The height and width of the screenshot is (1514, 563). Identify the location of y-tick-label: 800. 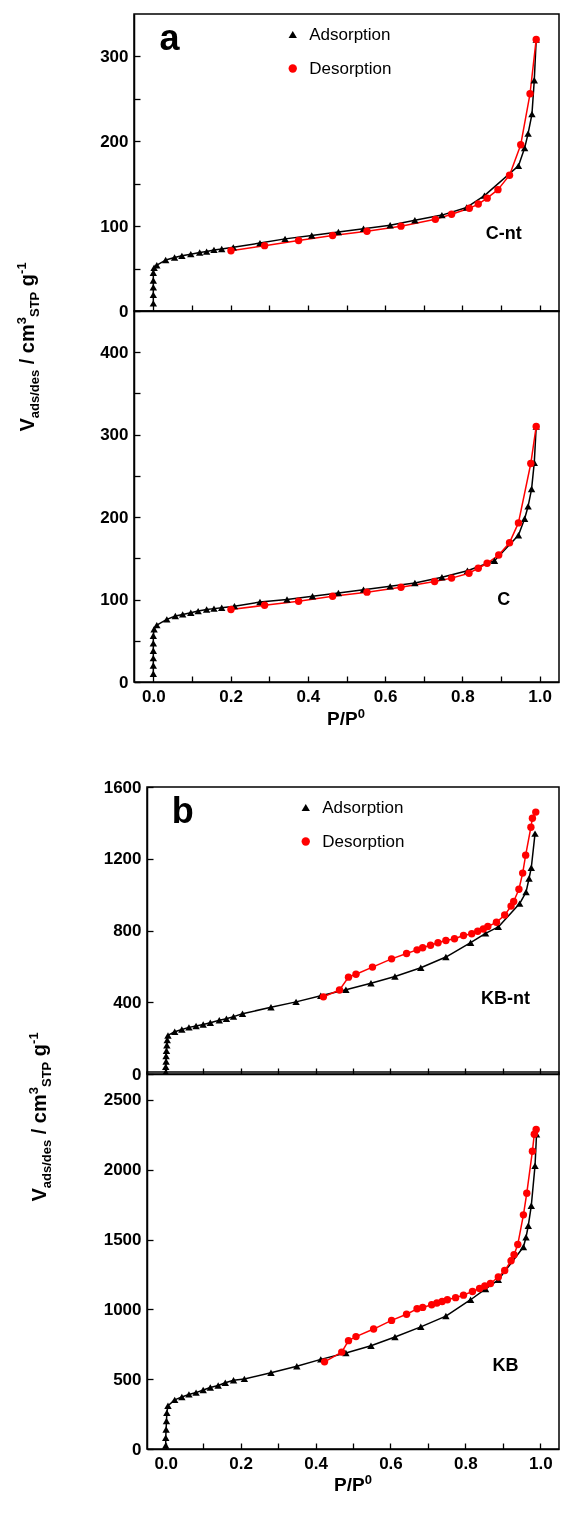
(127, 930).